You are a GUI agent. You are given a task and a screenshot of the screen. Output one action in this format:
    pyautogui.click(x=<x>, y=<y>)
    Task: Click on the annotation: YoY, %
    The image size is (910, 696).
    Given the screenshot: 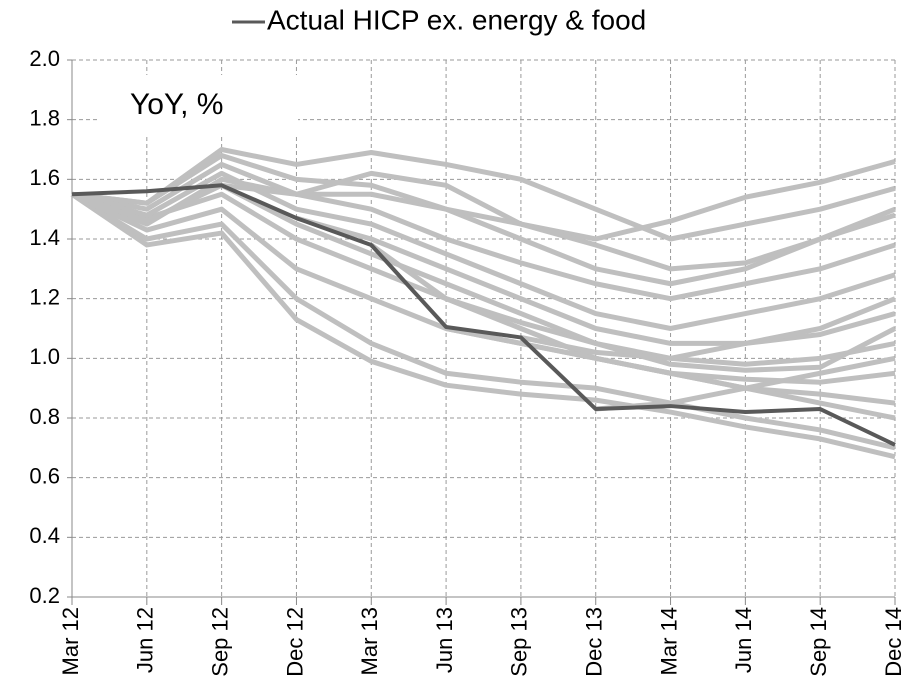 What is the action you would take?
    pyautogui.click(x=176, y=104)
    